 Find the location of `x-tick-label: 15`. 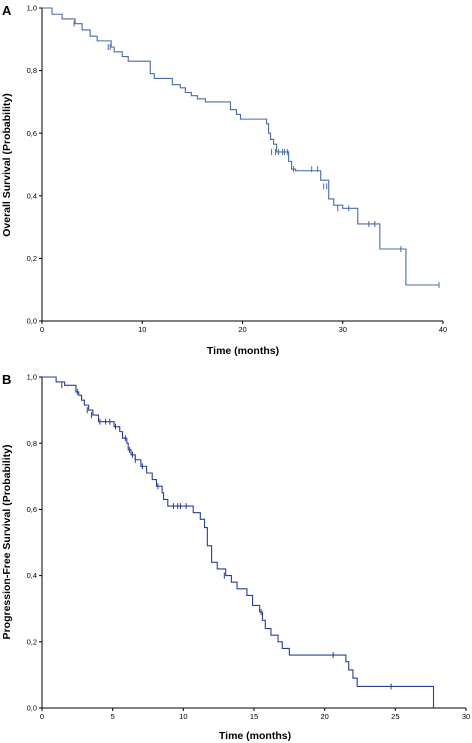

x-tick-label: 15 is located at coordinates (254, 716).